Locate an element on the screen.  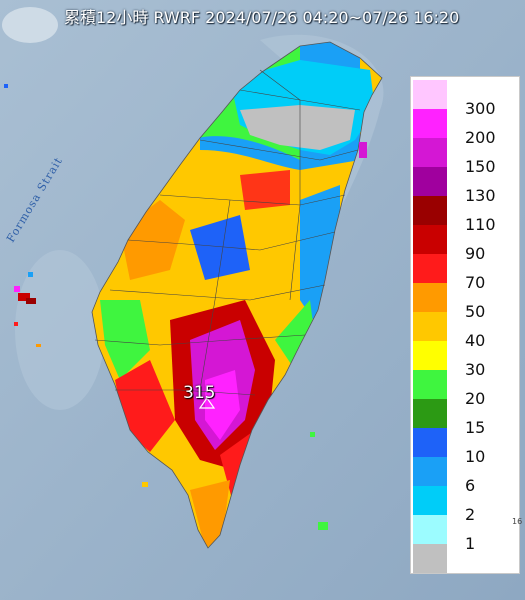
legend-label: 20 is located at coordinates (475, 398).